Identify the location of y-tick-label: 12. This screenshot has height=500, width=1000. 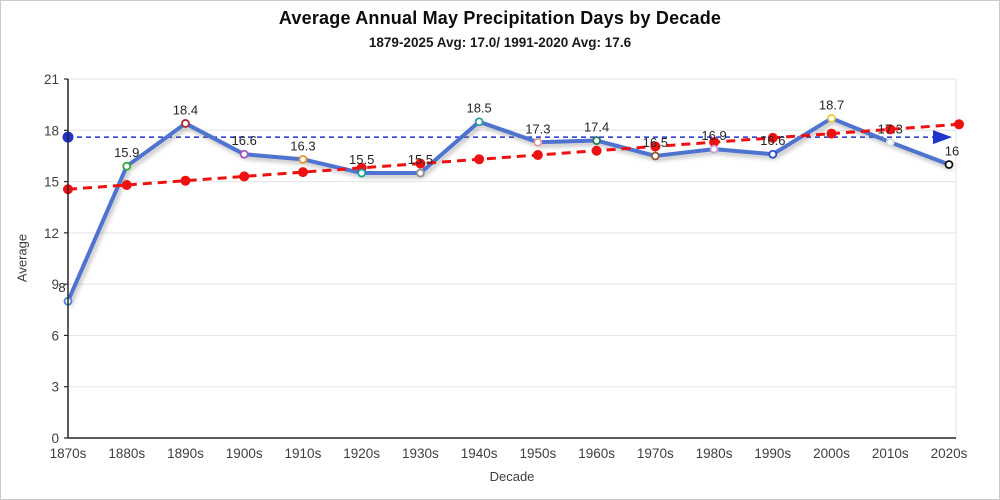
(51, 233).